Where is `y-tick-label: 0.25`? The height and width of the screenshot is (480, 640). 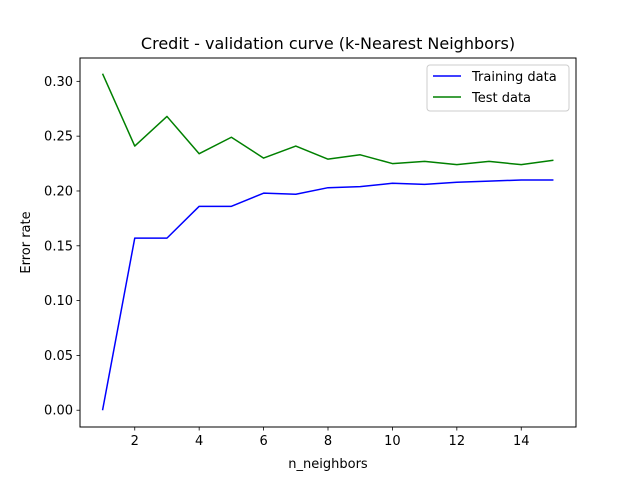 y-tick-label: 0.25 is located at coordinates (58, 137).